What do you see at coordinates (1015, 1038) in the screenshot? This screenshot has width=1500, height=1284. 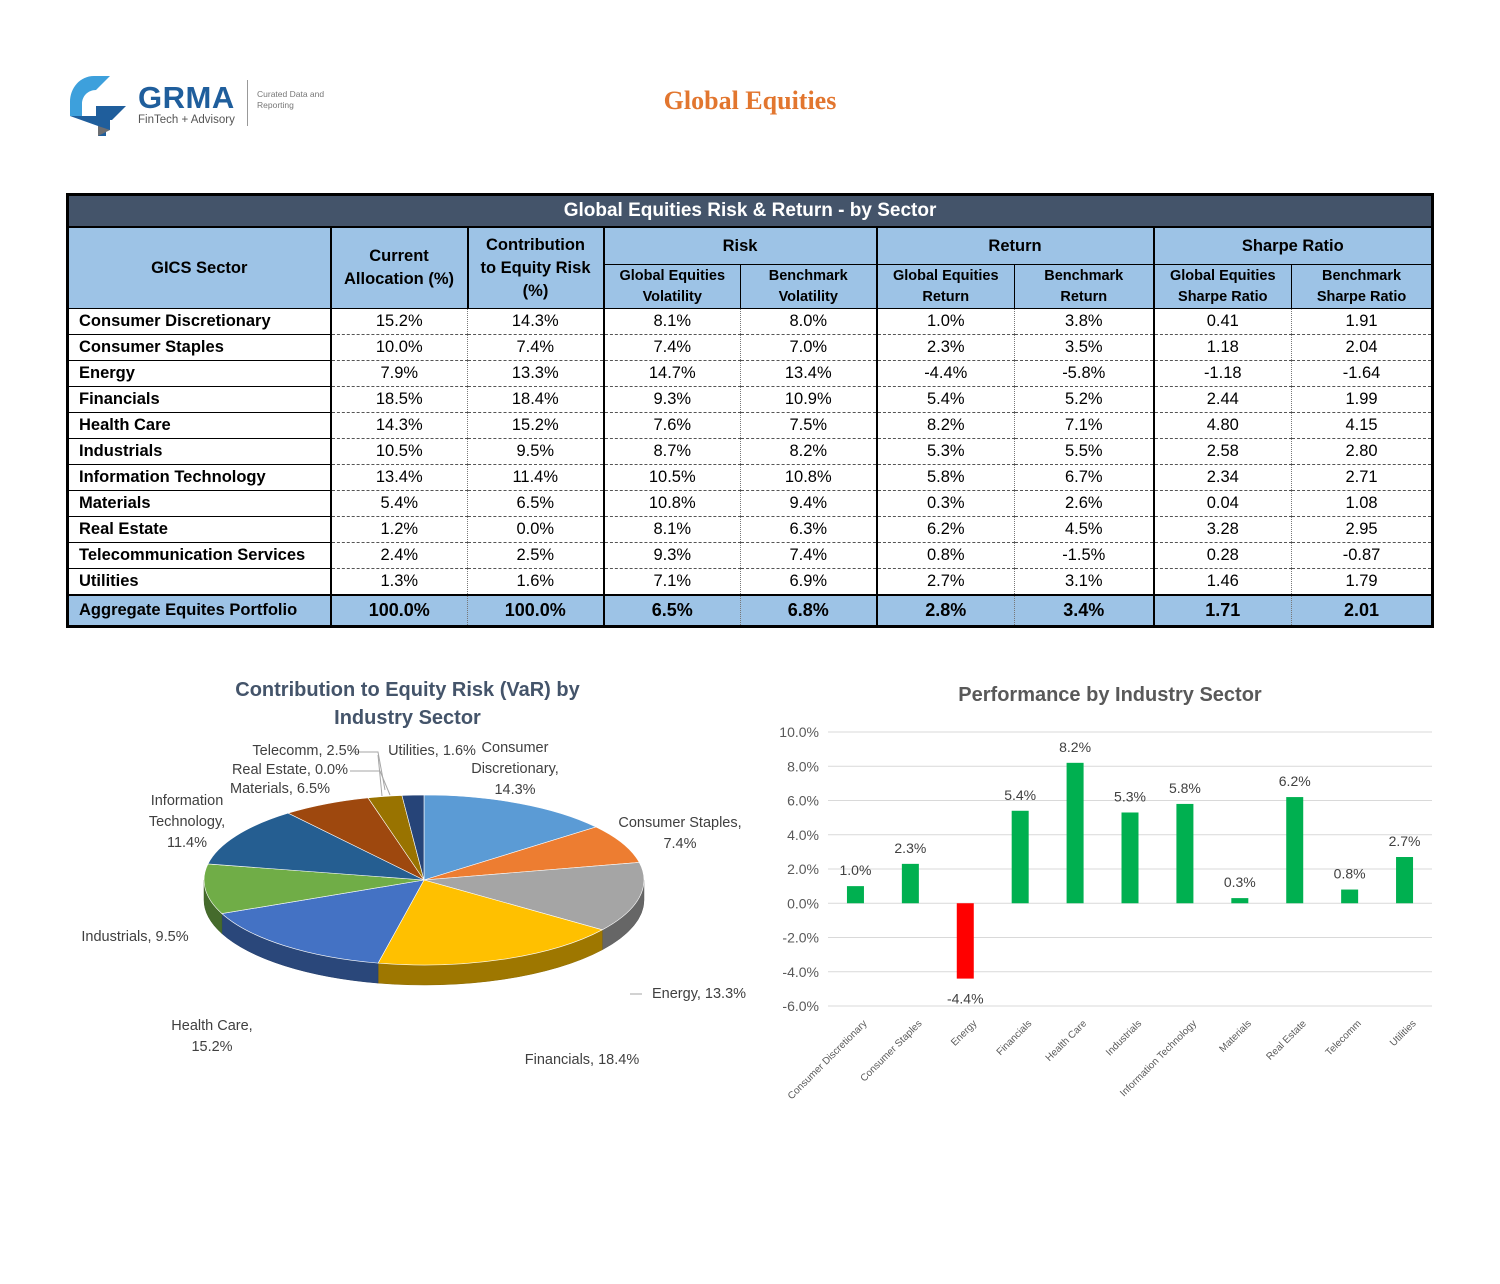 I see `x-tick-label: Financials` at bounding box center [1015, 1038].